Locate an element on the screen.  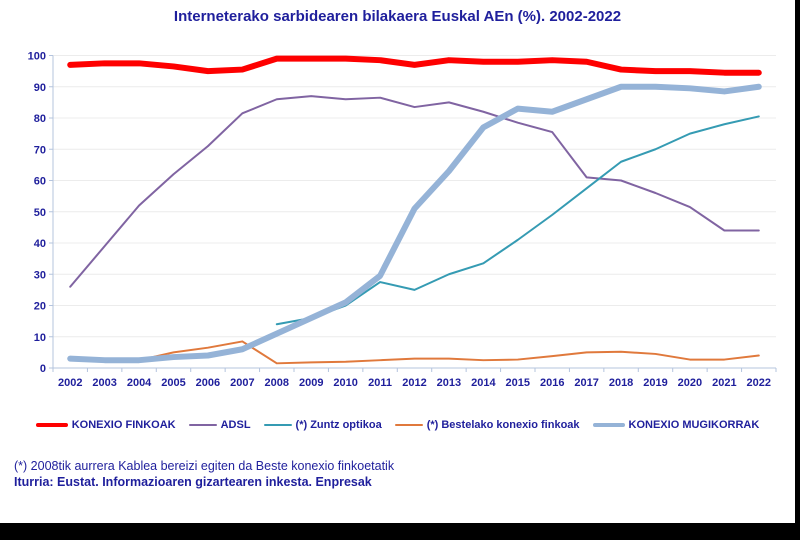
legend-item-konexio-finkoak: KONEXIO FINKOAK is located at coordinates (105, 425).